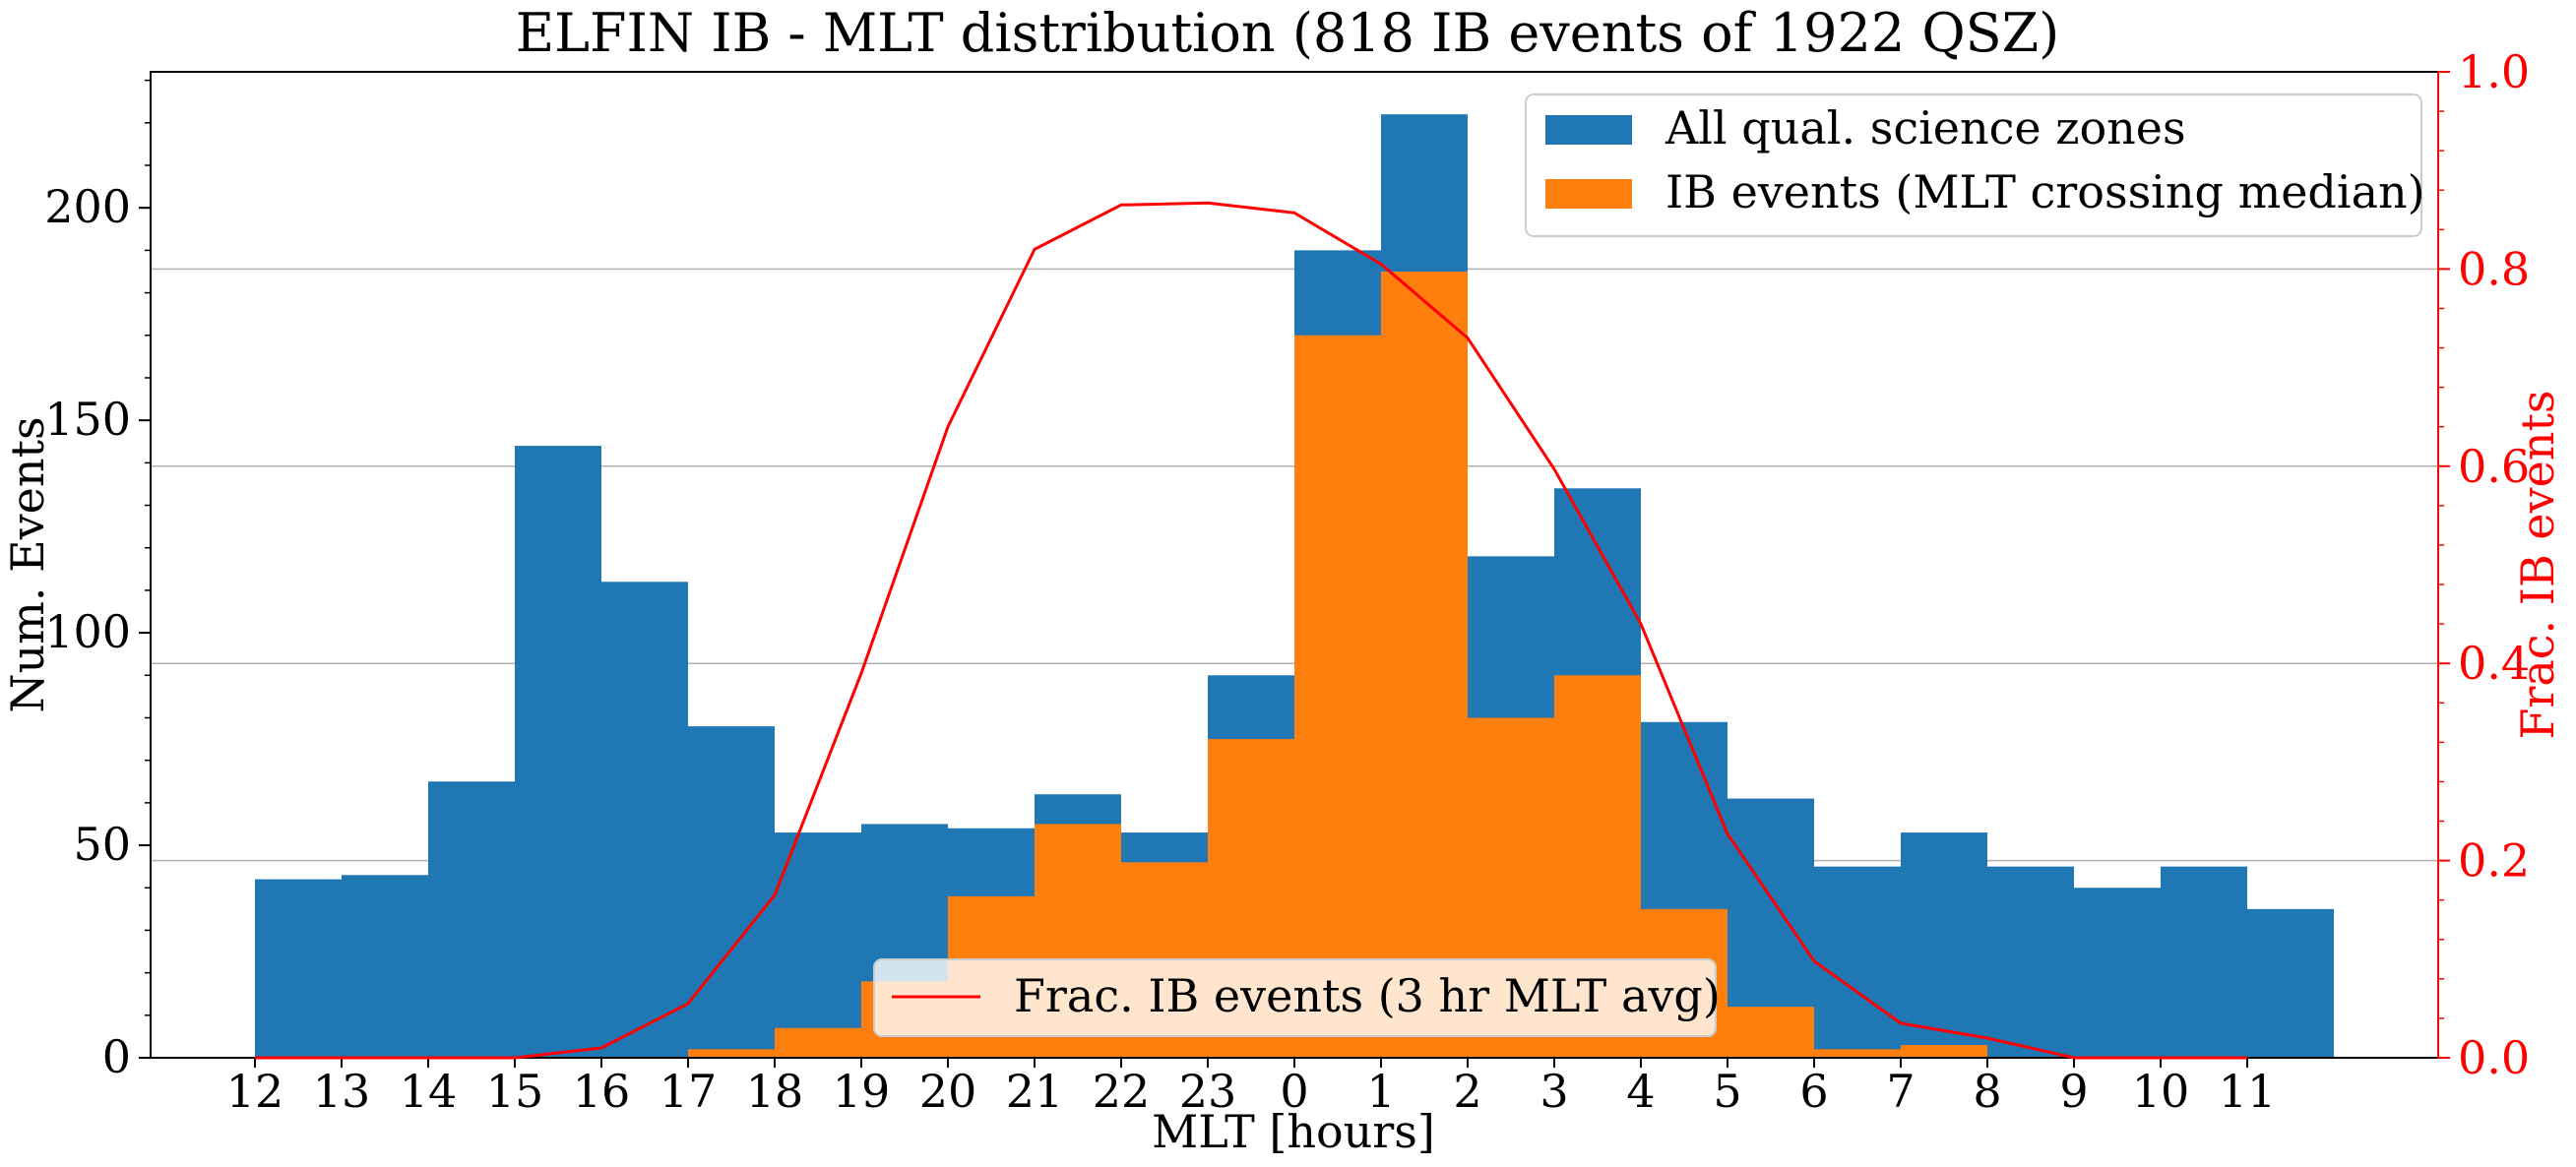  I want to click on x-tick-label: 14, so click(429, 1091).